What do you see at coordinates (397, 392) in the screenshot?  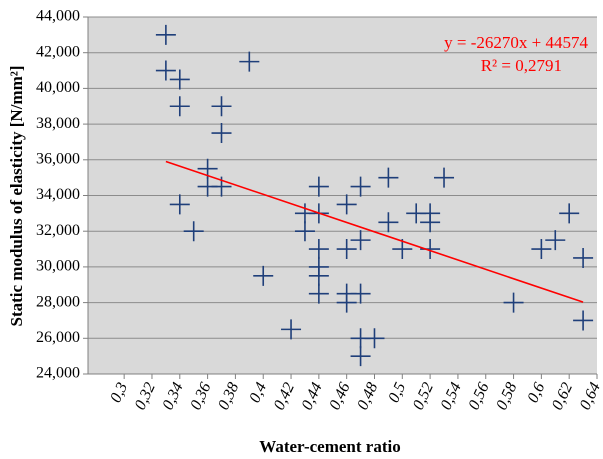 I see `x-tick-label: 0,5` at bounding box center [397, 392].